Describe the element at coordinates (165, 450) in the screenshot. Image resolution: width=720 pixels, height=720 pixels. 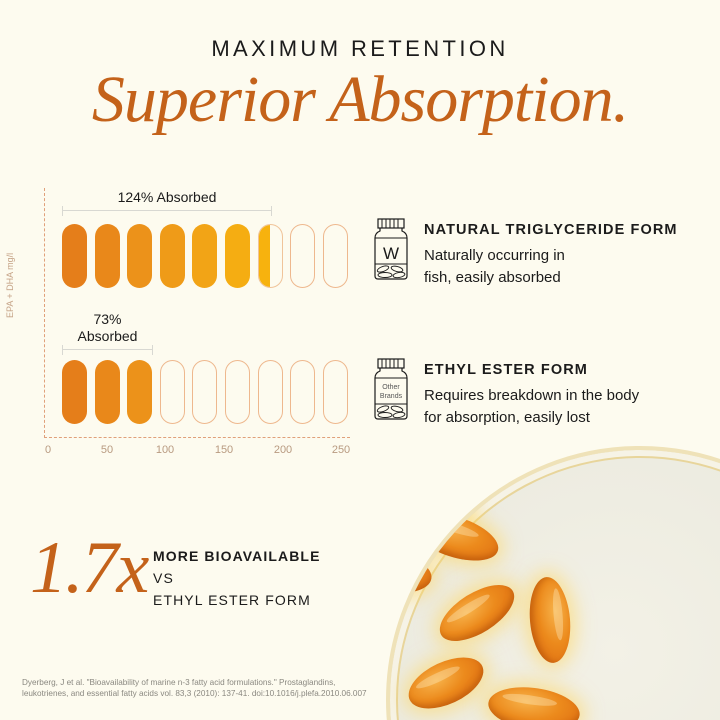
I see `x-tick: 100` at that location.